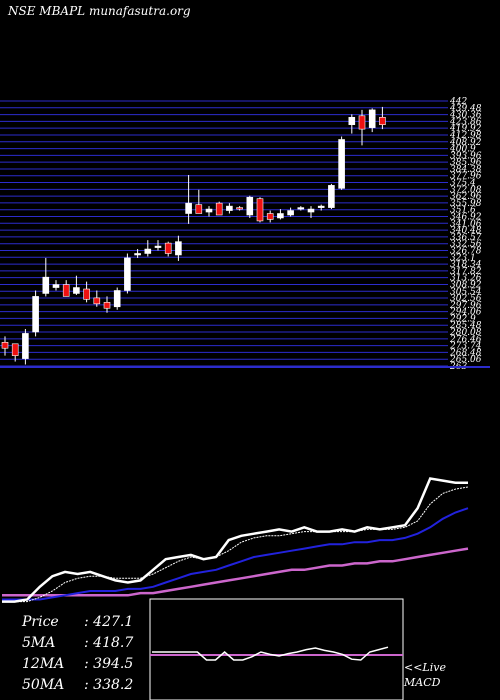  What do you see at coordinates (462, 319) in the screenshot?
I see `price-axis-label: 292.9` at bounding box center [462, 319].